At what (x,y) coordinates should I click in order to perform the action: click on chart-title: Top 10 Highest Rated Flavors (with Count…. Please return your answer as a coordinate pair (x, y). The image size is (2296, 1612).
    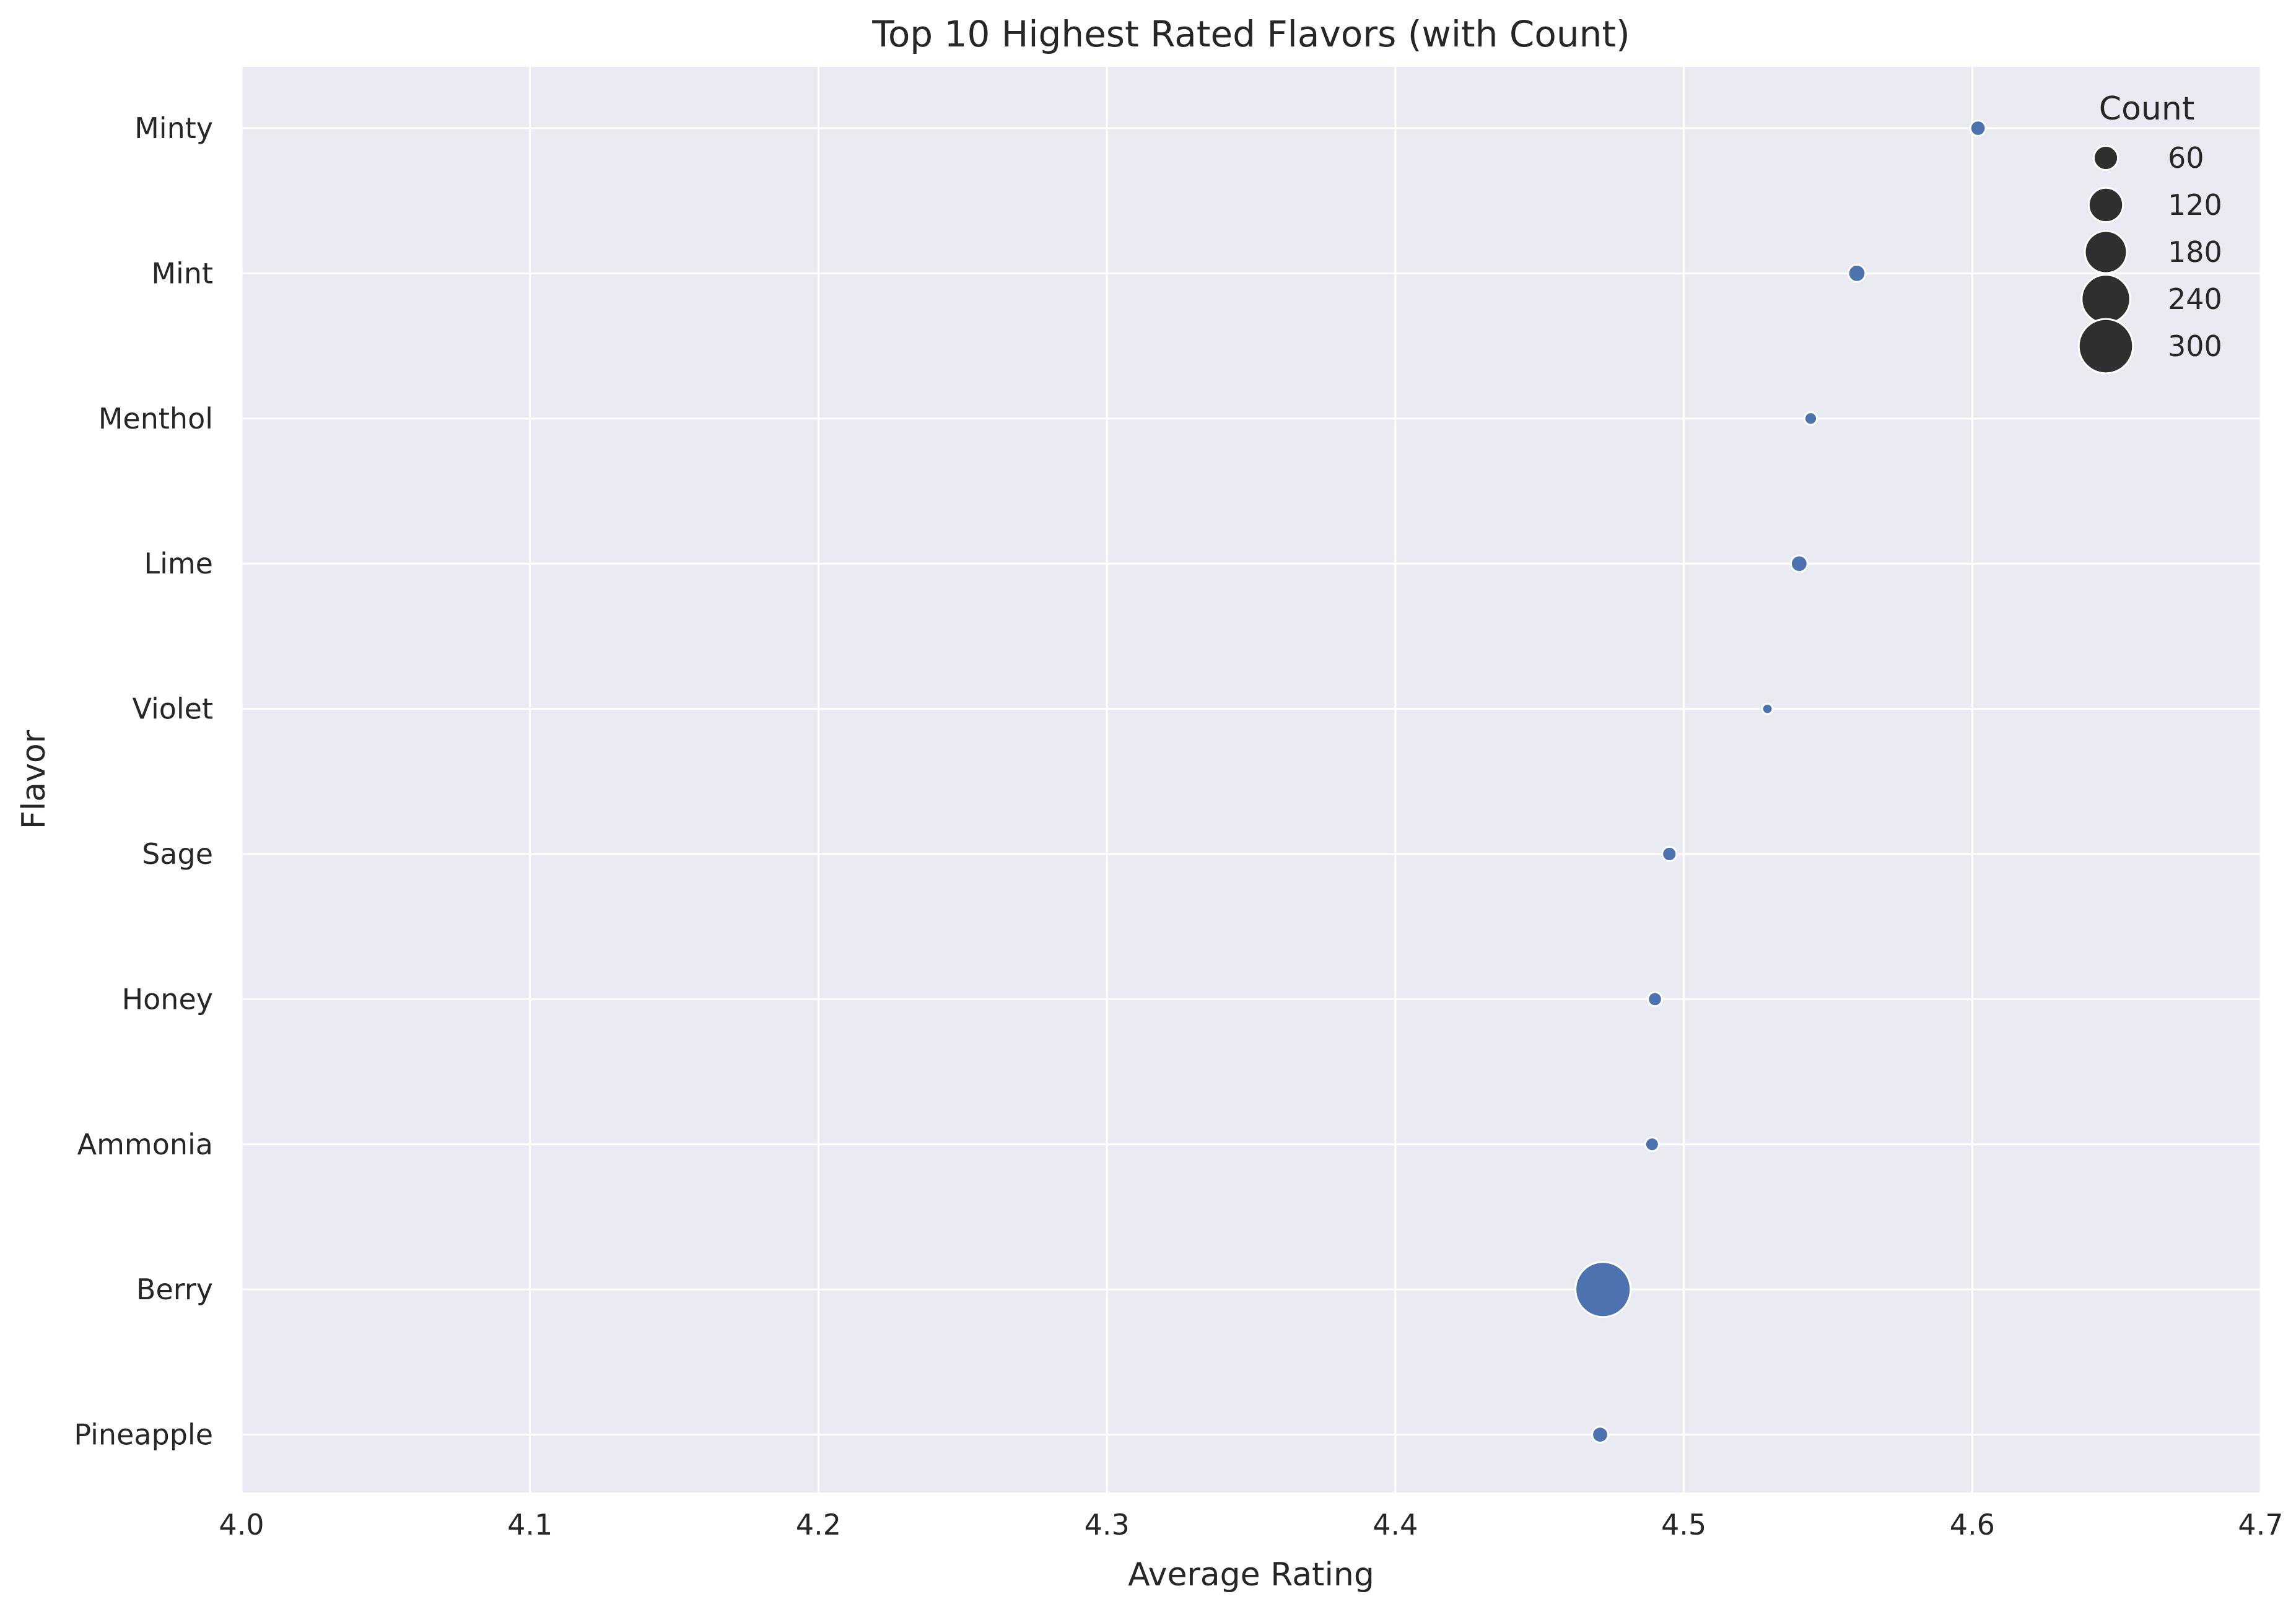
    Looking at the image, I should click on (1250, 34).